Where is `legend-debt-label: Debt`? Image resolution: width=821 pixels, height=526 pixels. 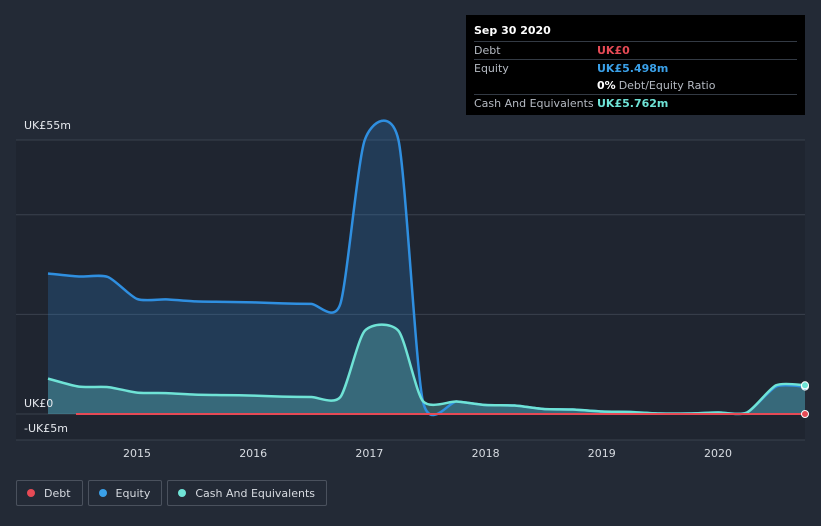 legend-debt-label: Debt is located at coordinates (57, 493).